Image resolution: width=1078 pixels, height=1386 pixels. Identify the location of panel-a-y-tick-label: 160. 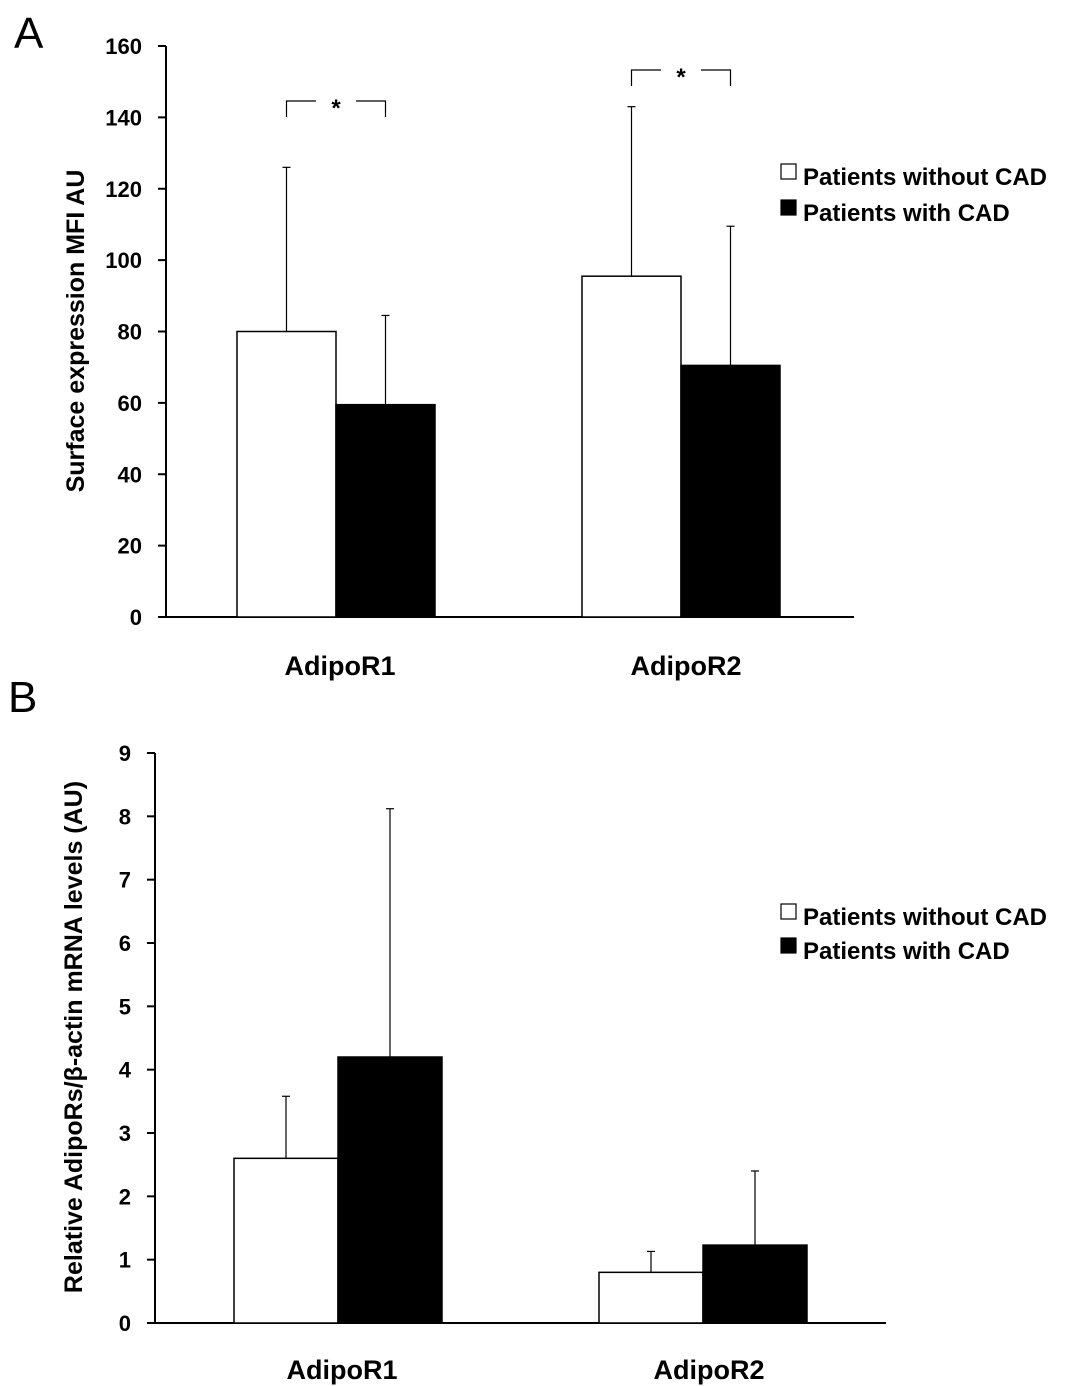
(123, 46).